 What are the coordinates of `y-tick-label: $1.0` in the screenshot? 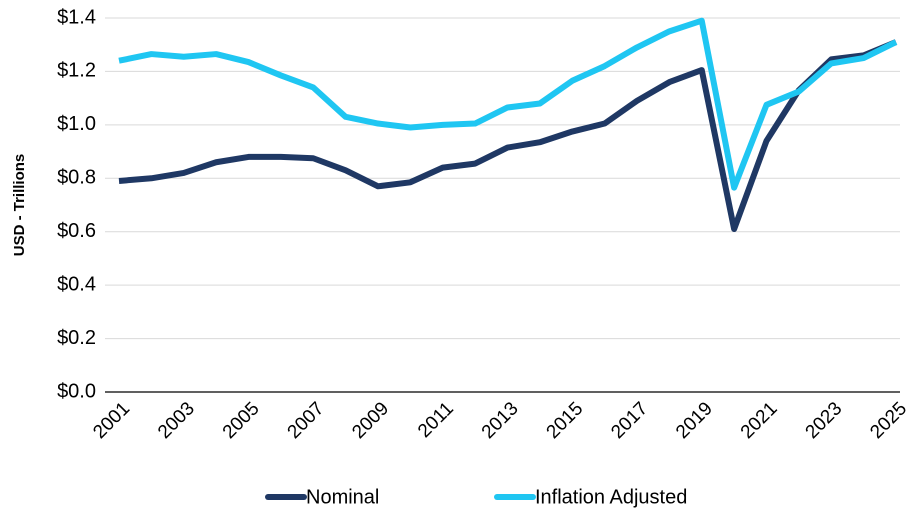 It's located at (76, 124).